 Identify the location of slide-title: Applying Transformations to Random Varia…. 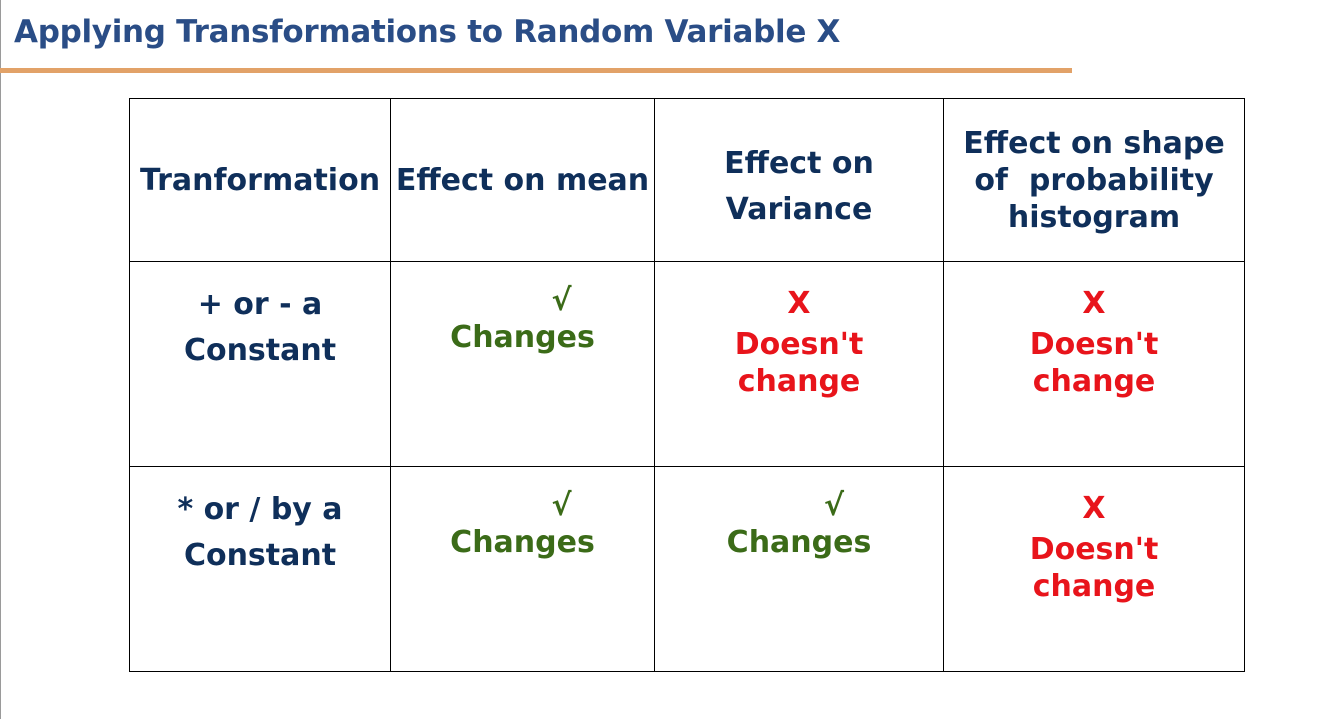
(427, 32).